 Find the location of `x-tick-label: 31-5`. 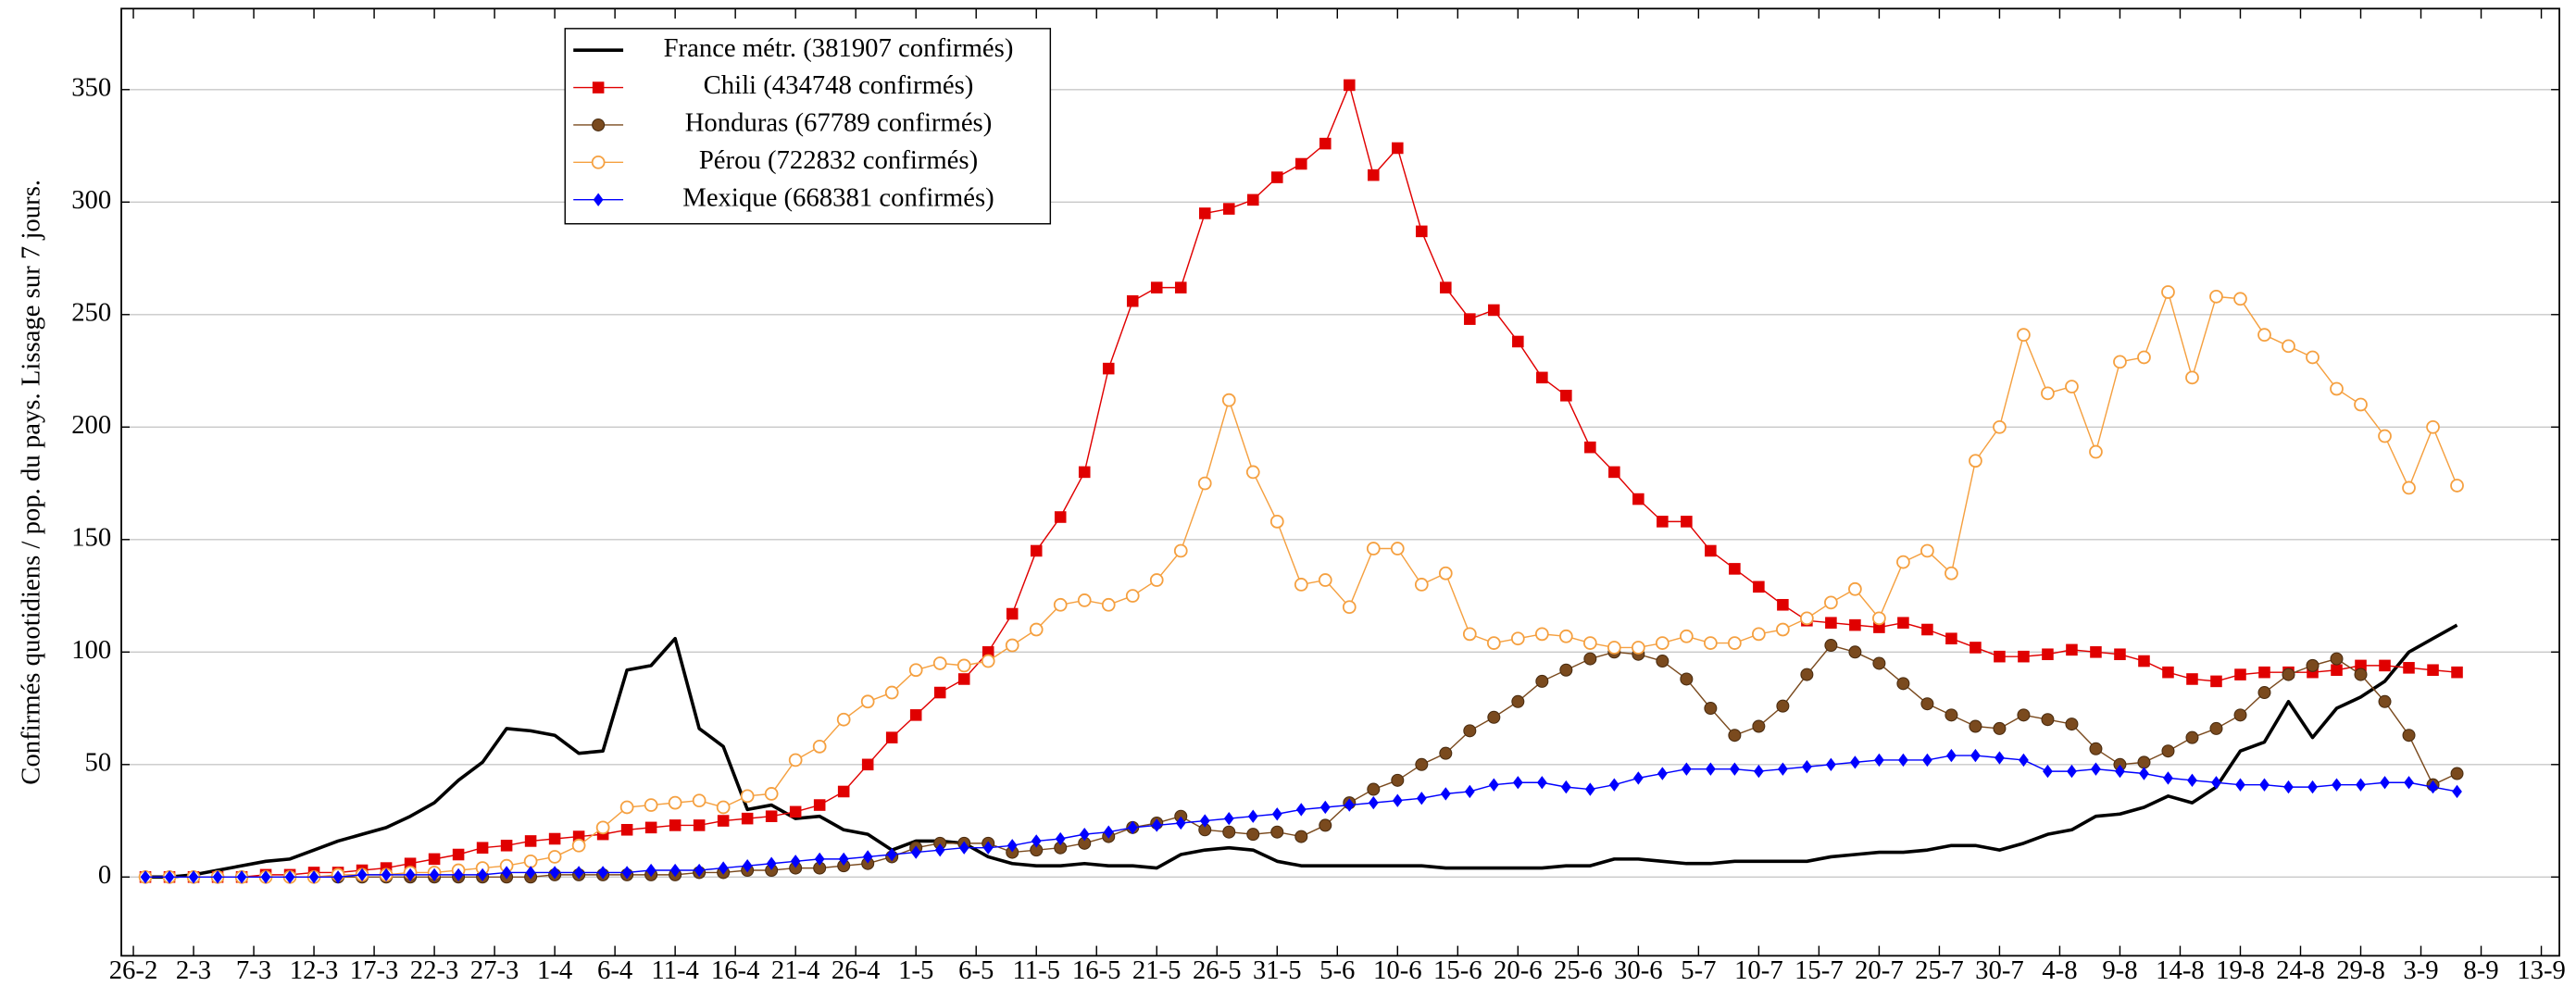

x-tick-label: 31-5 is located at coordinates (1277, 970).